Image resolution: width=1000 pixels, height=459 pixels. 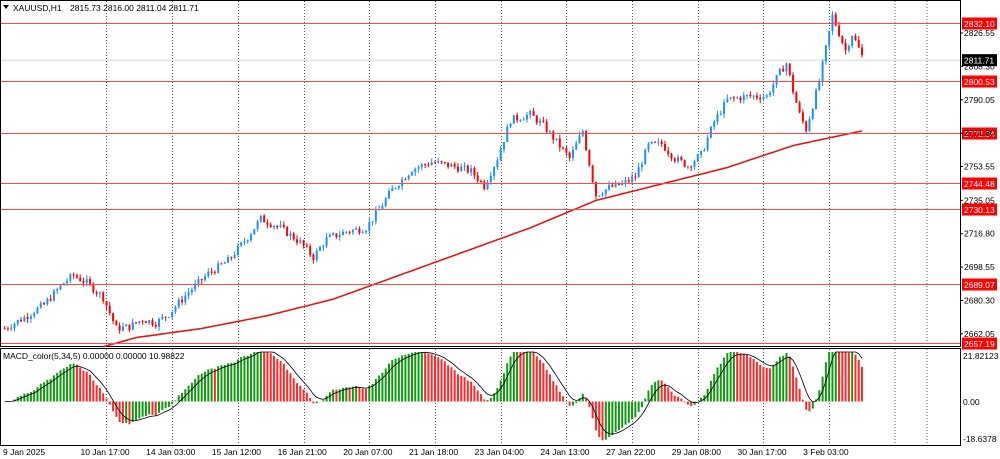 What do you see at coordinates (761, 452) in the screenshot?
I see `time-label: 30 Jan 17:00` at bounding box center [761, 452].